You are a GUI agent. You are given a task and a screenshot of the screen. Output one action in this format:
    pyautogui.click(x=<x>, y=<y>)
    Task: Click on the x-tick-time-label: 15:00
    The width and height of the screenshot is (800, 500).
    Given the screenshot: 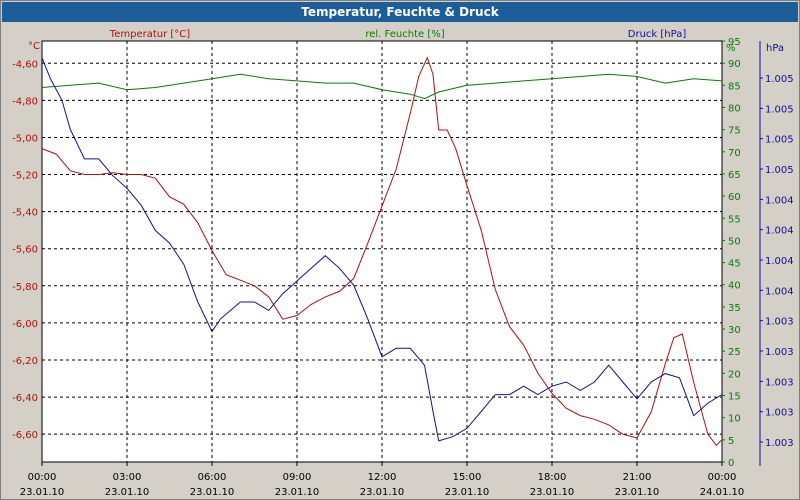 What is the action you would take?
    pyautogui.click(x=467, y=477)
    